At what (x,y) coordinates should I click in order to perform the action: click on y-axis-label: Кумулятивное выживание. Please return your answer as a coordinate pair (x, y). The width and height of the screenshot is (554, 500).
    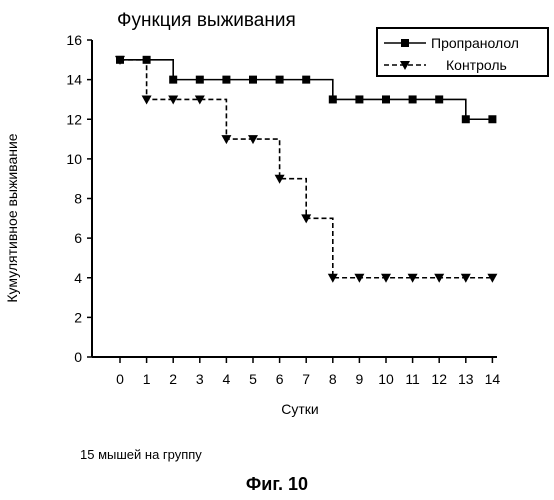
    Looking at the image, I should click on (12, 217).